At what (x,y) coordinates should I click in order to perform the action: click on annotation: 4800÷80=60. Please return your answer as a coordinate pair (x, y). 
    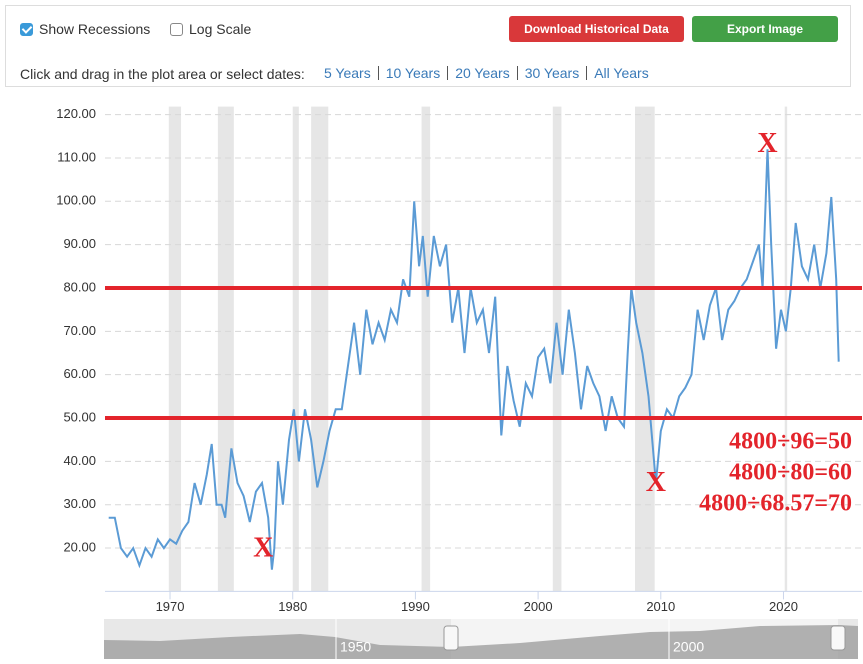
    Looking at the image, I should click on (790, 473).